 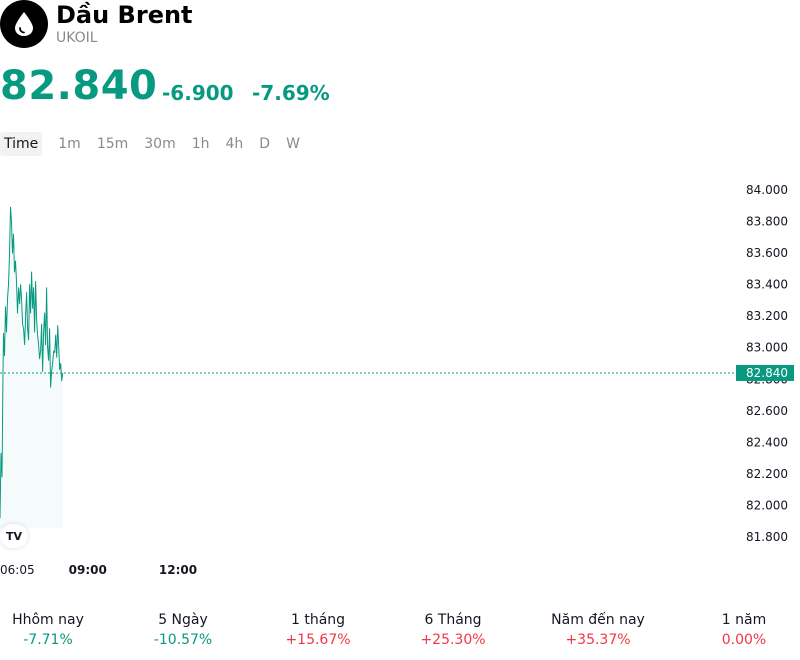 What do you see at coordinates (183, 620) in the screenshot?
I see `perf-label: 5 Ngày` at bounding box center [183, 620].